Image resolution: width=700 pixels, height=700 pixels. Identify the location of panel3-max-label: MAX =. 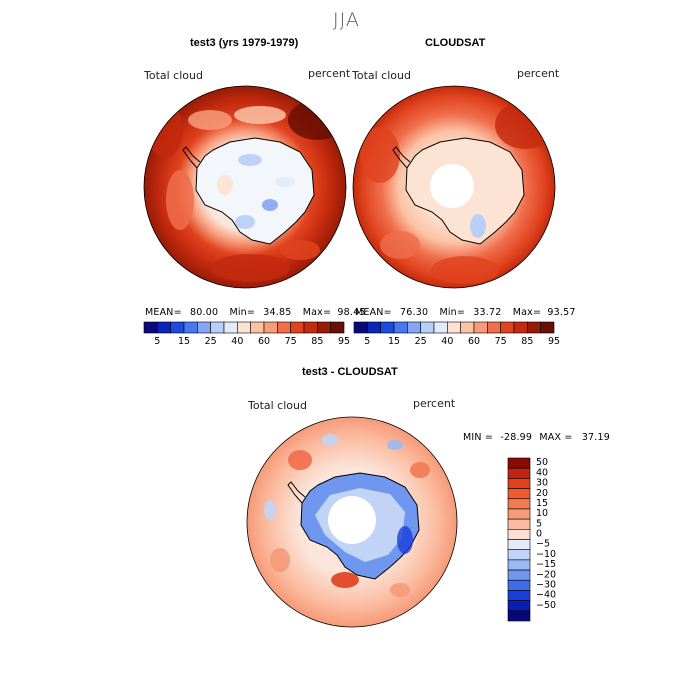
(556, 437).